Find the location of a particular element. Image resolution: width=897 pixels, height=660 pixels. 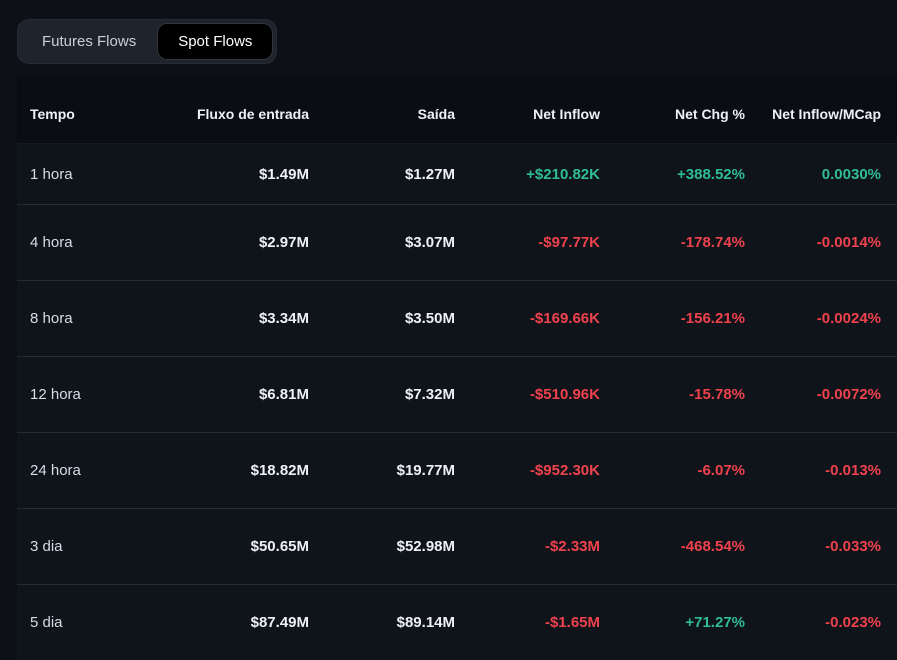

net-inflow-cell: -$952.30K is located at coordinates (564, 470).